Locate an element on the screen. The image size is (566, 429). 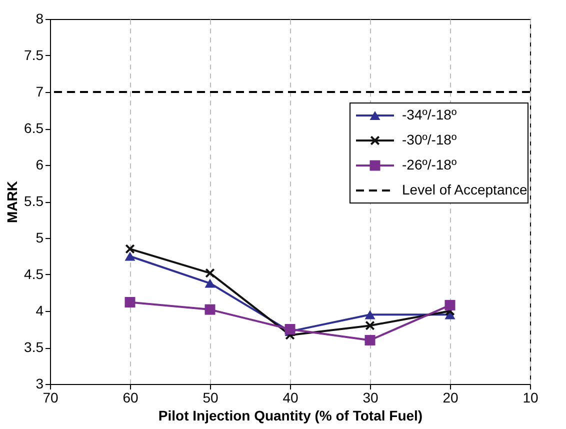
x-axis-title: Pilot Injection Quantity (% of Total Fuel) is located at coordinates (290, 416).